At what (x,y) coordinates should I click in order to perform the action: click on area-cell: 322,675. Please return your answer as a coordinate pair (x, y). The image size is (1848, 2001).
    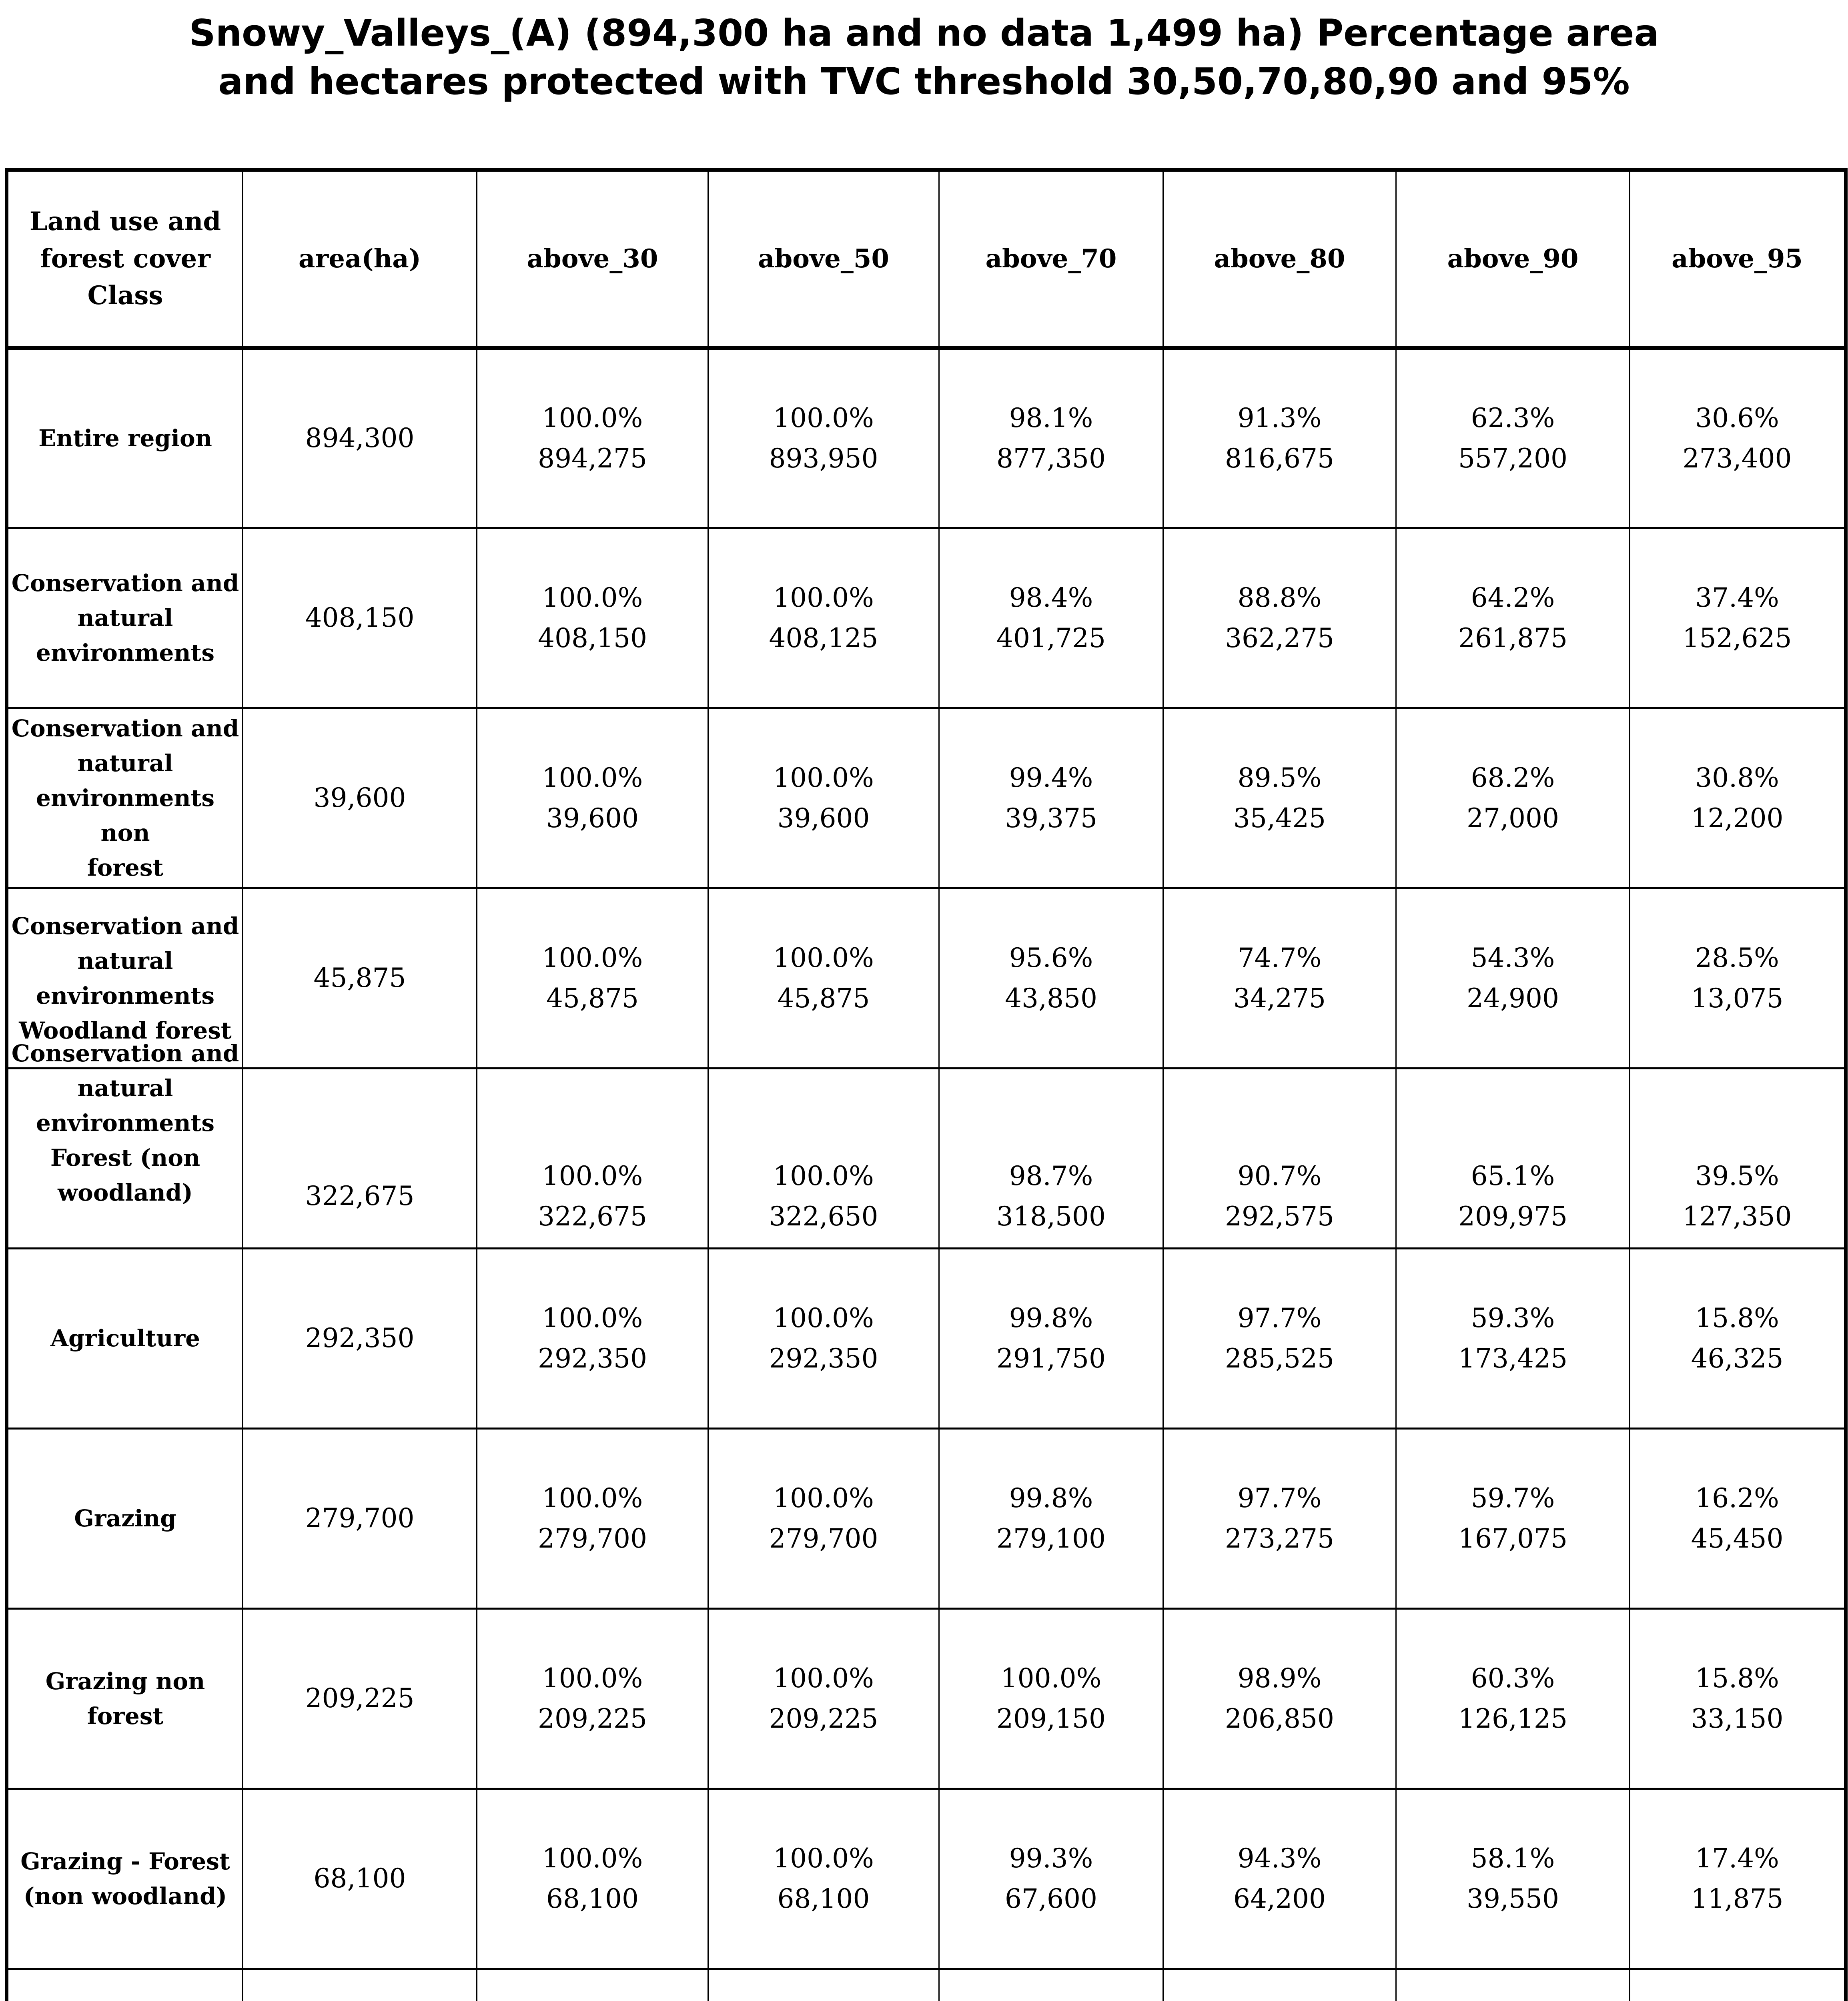
    Looking at the image, I should click on (359, 1158).